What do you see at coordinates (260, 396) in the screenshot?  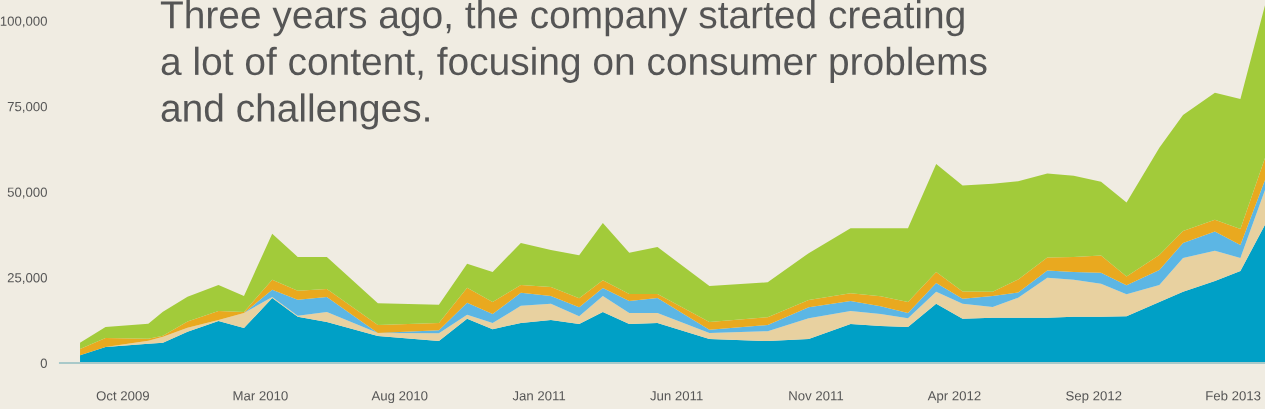 I see `x-tick-label: Mar 2010` at bounding box center [260, 396].